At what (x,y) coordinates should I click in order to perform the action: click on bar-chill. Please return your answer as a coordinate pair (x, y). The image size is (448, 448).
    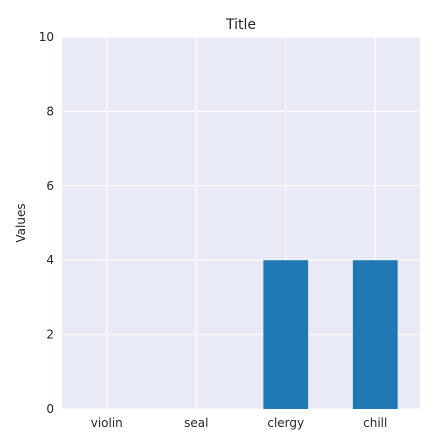
    Looking at the image, I should click on (375, 334).